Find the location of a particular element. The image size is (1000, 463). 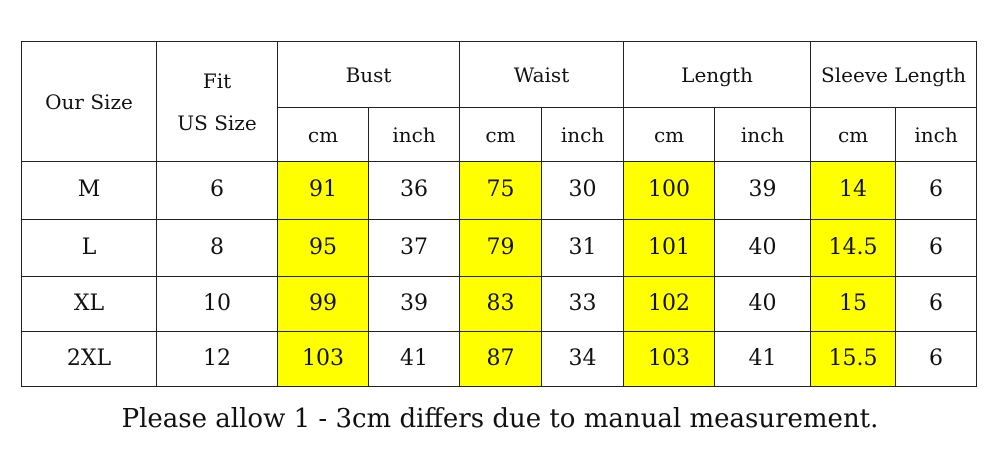

cell-waist-cm: 79 is located at coordinates (501, 248).